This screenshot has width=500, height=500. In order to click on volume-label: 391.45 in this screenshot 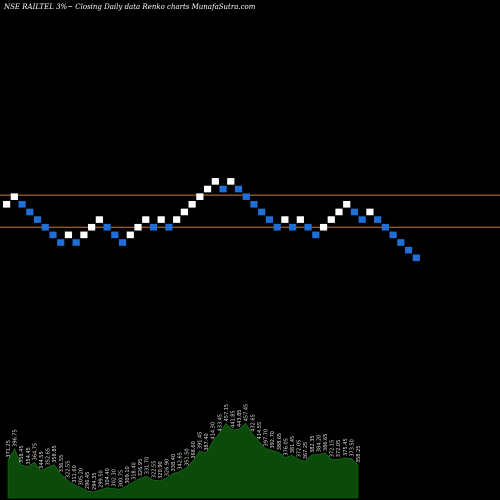, I will do `click(201, 441)`.